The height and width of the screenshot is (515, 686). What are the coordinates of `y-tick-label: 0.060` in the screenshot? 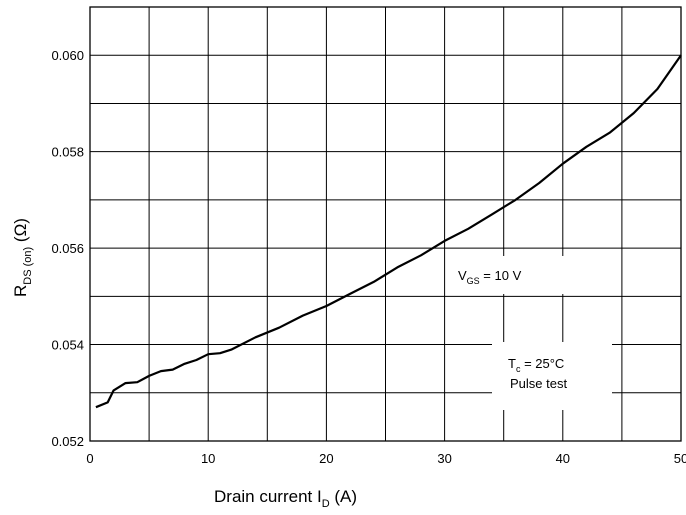 It's located at (67, 55).